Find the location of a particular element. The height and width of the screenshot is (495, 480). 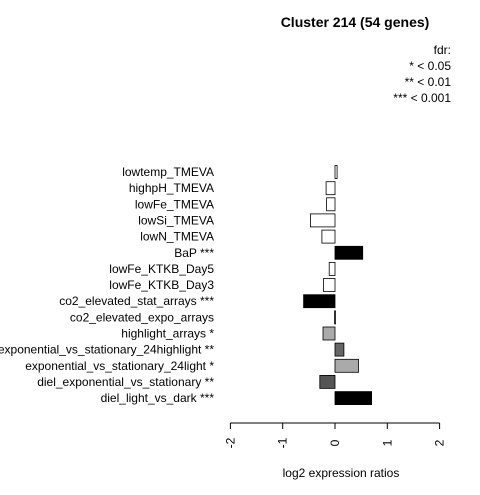

x-tick-label-2: -1 is located at coordinates (283, 442).